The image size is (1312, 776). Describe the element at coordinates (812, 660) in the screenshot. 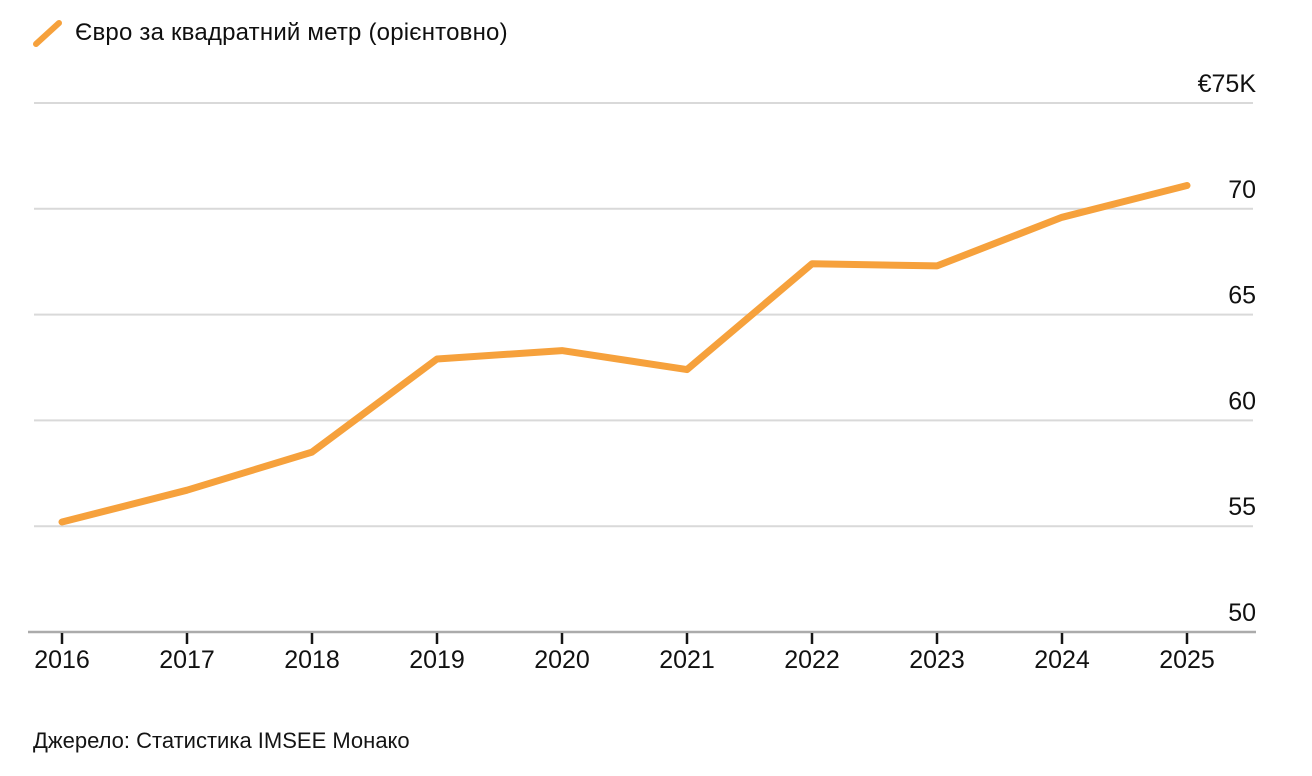

I see `x-axis-label: 2022` at that location.